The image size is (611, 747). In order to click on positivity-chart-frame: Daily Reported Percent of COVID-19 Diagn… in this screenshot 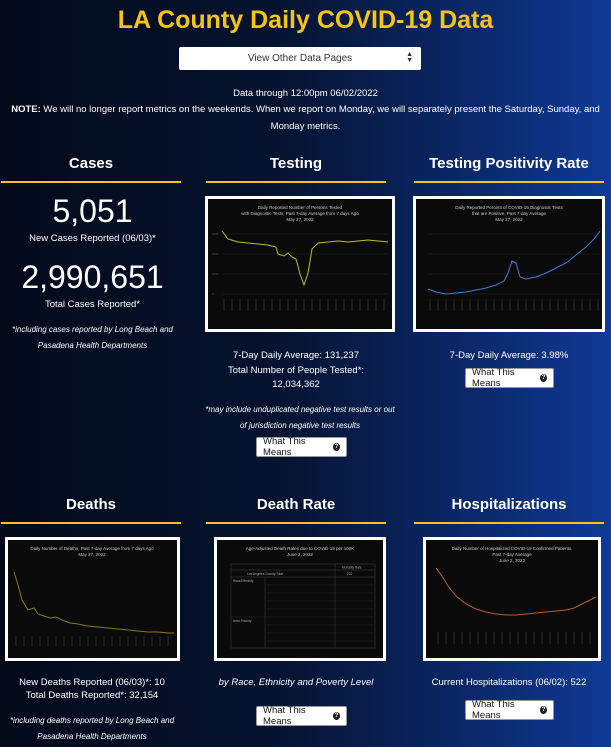, I will do `click(509, 264)`.